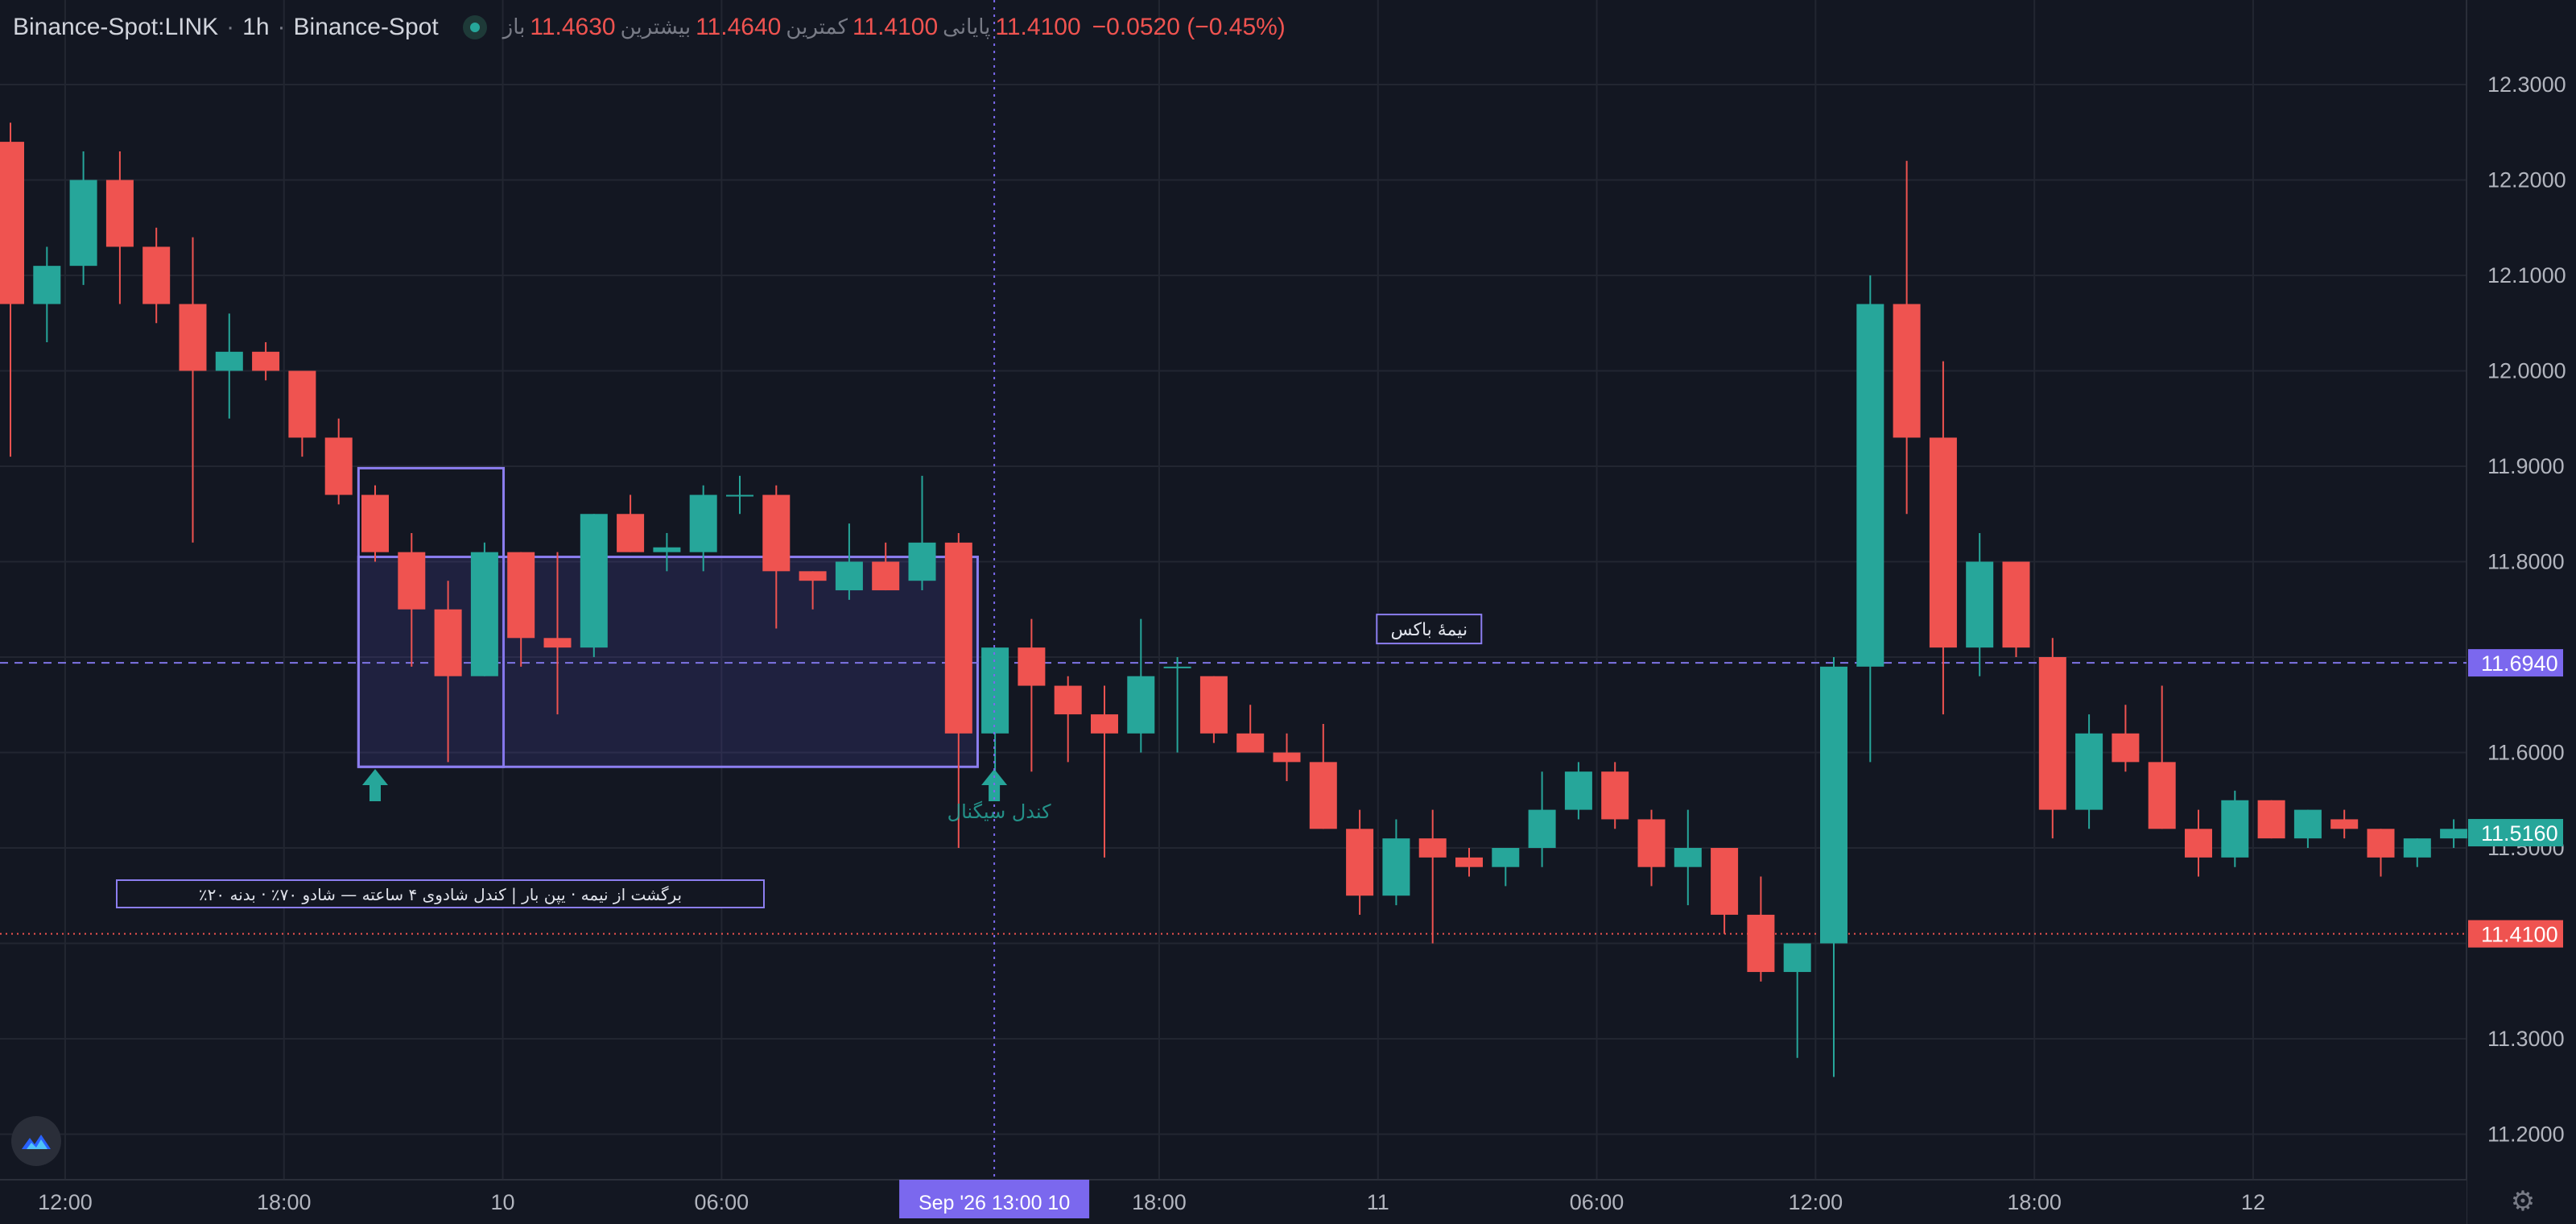 Image resolution: width=2576 pixels, height=1224 pixels. I want to click on price-tick-label: 11.9000, so click(2526, 466).